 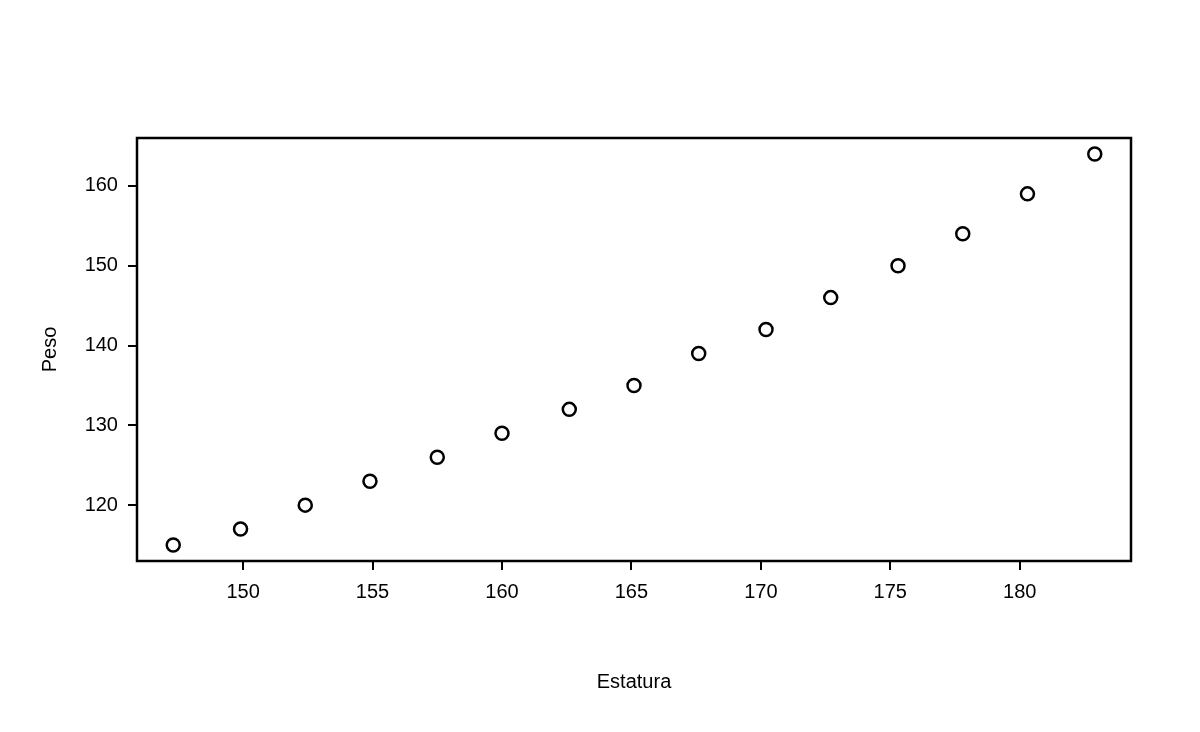 What do you see at coordinates (761, 590) in the screenshot?
I see `x-tick-label: 170` at bounding box center [761, 590].